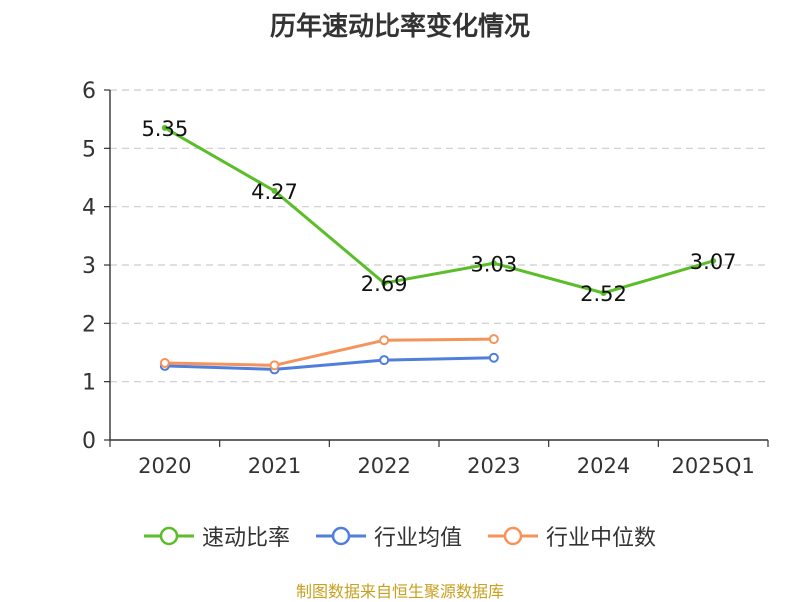 This screenshot has width=800, height=602. What do you see at coordinates (383, 466) in the screenshot?
I see `x-tick-label: 2022` at bounding box center [383, 466].